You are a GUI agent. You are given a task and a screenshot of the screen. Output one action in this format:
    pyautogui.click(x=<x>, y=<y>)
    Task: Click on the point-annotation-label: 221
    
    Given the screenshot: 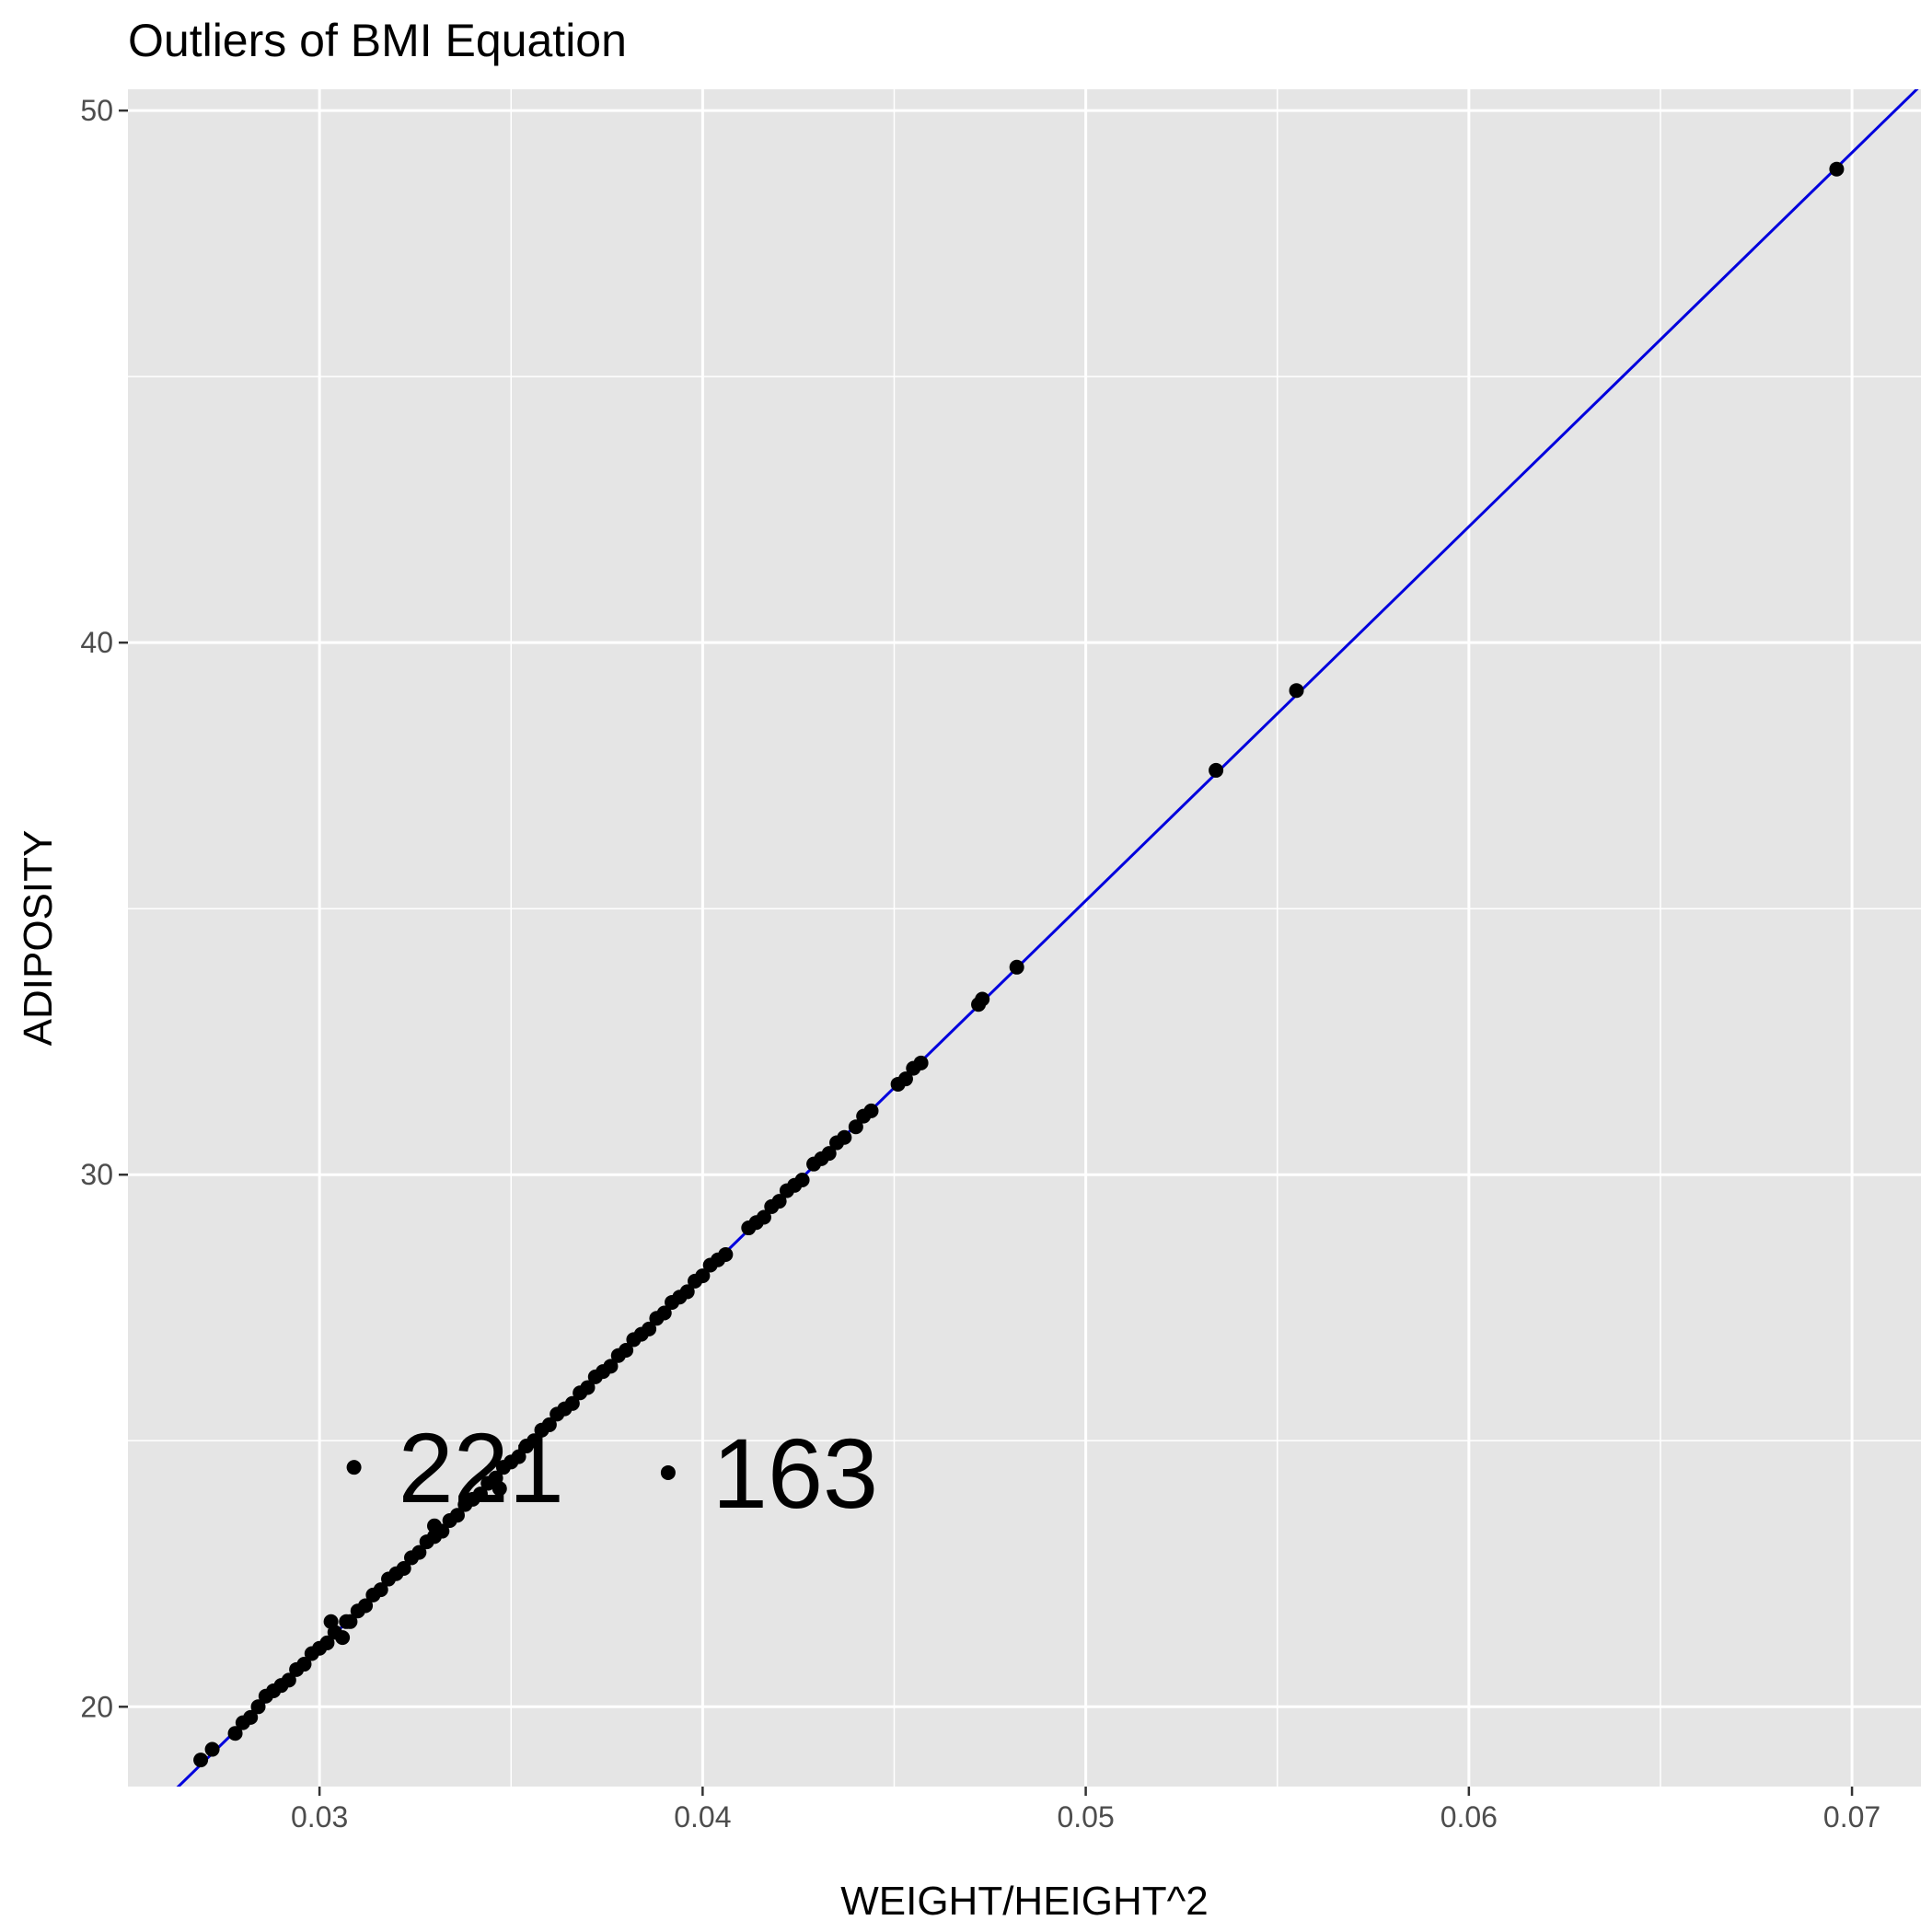 What is the action you would take?
    pyautogui.click(x=482, y=1468)
    